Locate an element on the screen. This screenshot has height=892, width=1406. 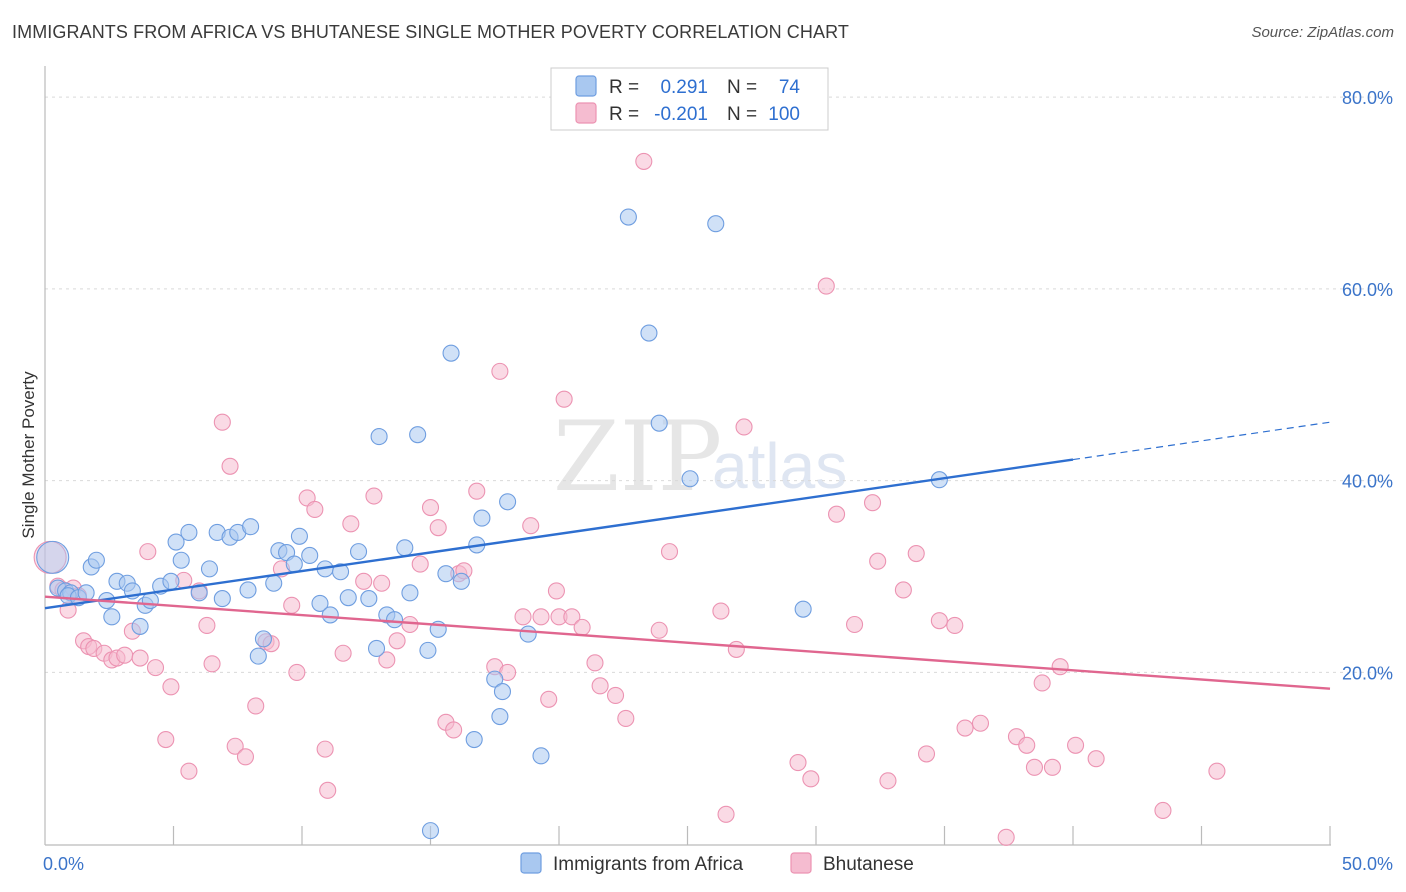
legend-r-value-1: 0.291 is located at coordinates (684, 87).